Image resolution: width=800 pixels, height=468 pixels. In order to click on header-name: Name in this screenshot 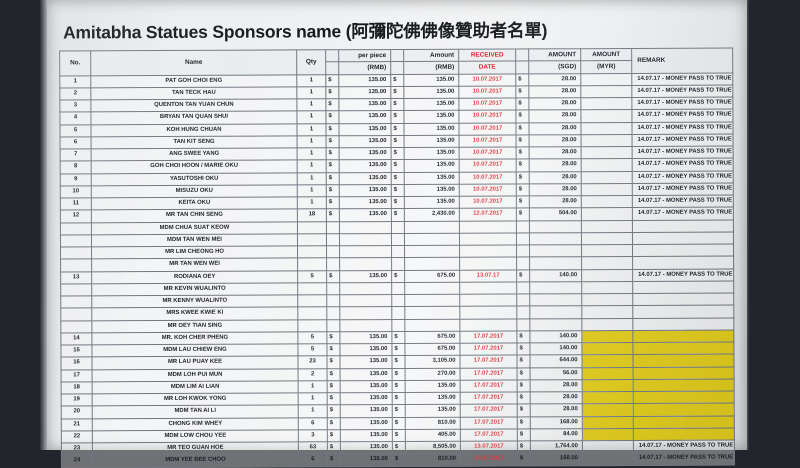, I will do `click(193, 62)`.